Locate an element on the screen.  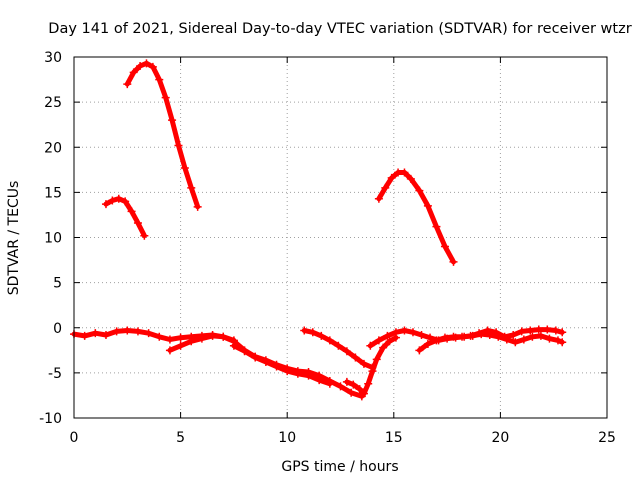
y-axis-title: SDTVAR / TECUs is located at coordinates (14, 238).